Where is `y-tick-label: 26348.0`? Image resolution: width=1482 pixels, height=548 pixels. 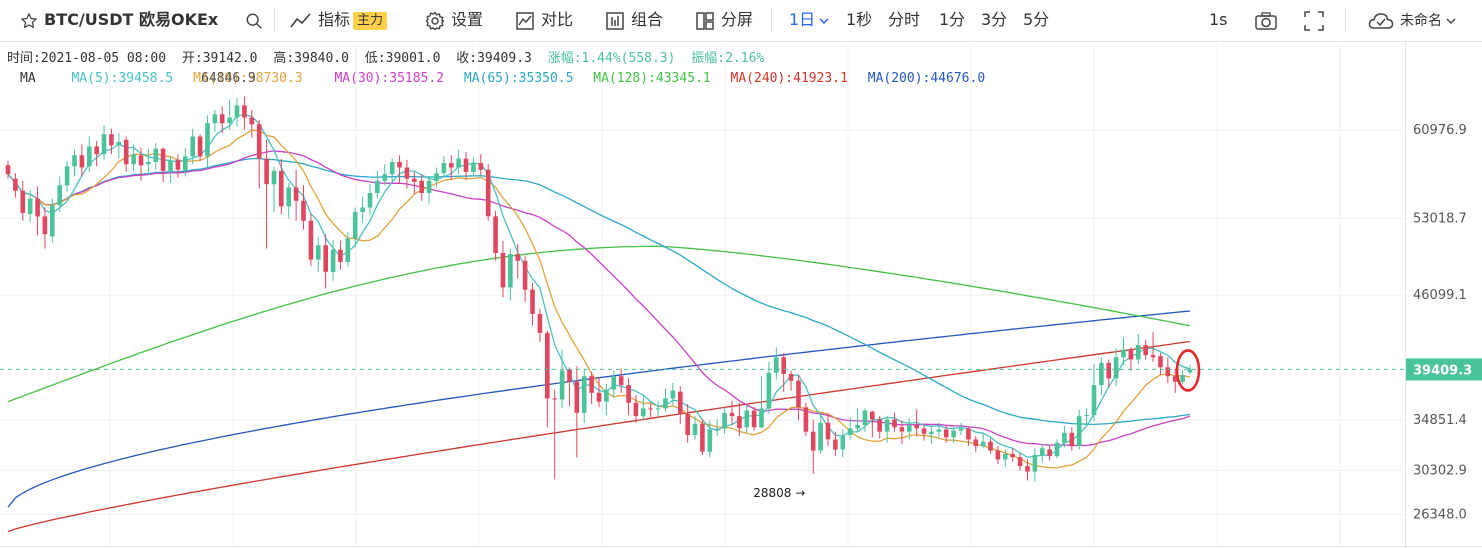
y-tick-label: 26348.0 is located at coordinates (1440, 514).